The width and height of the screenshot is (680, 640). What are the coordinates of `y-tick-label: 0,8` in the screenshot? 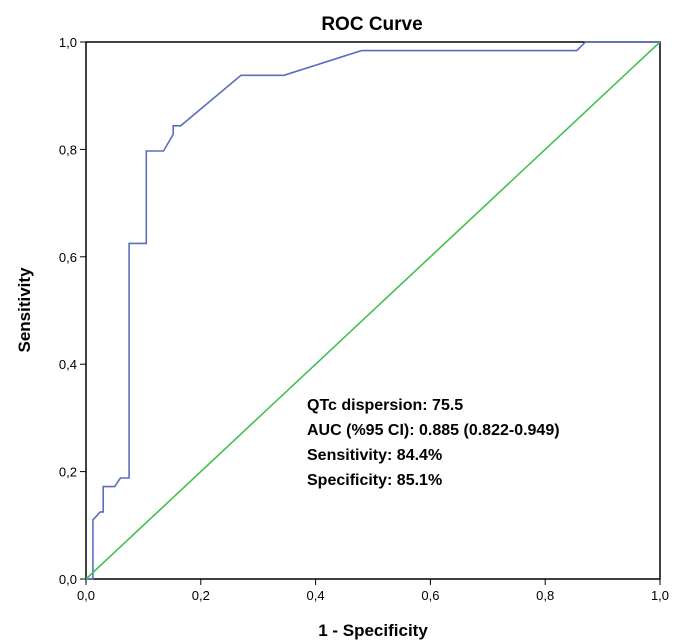 It's located at (68, 149).